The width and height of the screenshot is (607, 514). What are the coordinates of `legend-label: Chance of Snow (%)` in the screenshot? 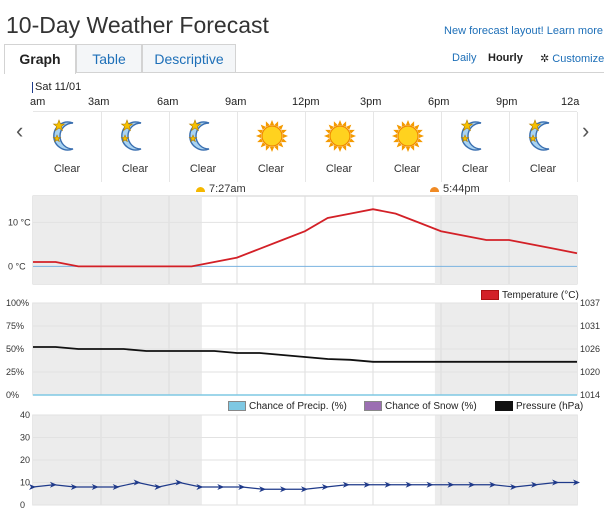 It's located at (431, 406).